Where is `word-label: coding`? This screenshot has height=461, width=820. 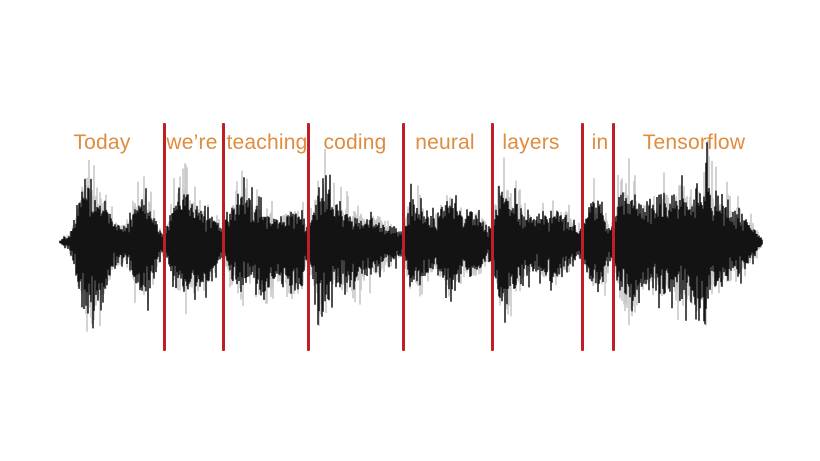 word-label: coding is located at coordinates (355, 142).